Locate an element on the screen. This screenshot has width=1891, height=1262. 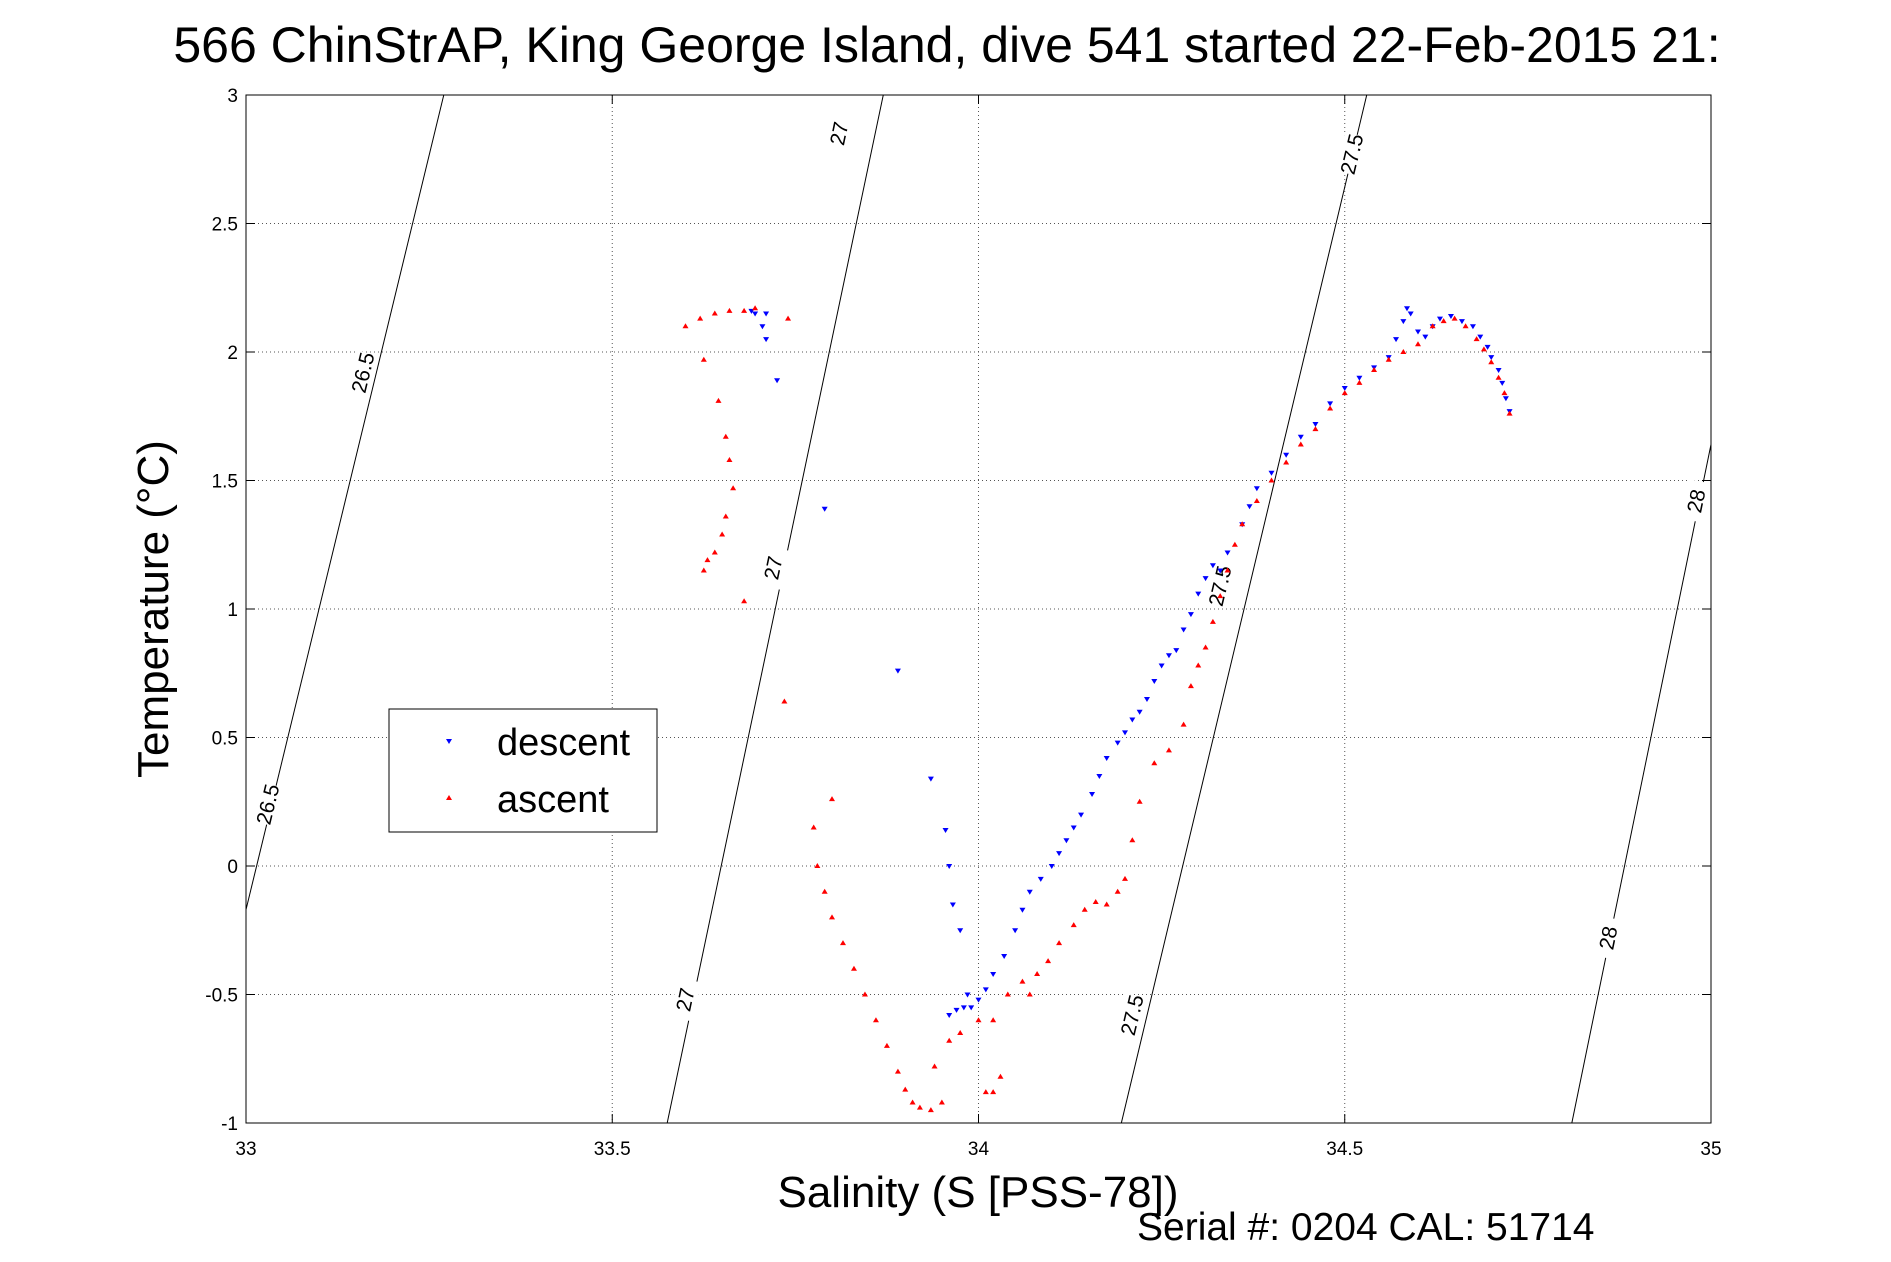
legend-box is located at coordinates (523, 770).